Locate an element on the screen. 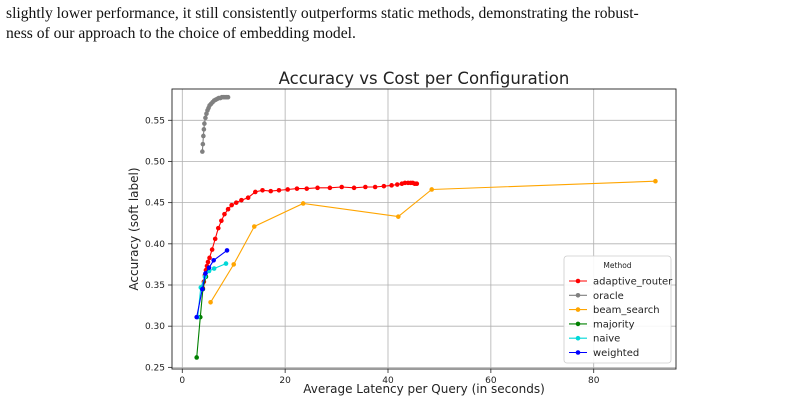 Image resolution: width=807 pixels, height=402 pixels. x-tick-label: 20 is located at coordinates (285, 381).